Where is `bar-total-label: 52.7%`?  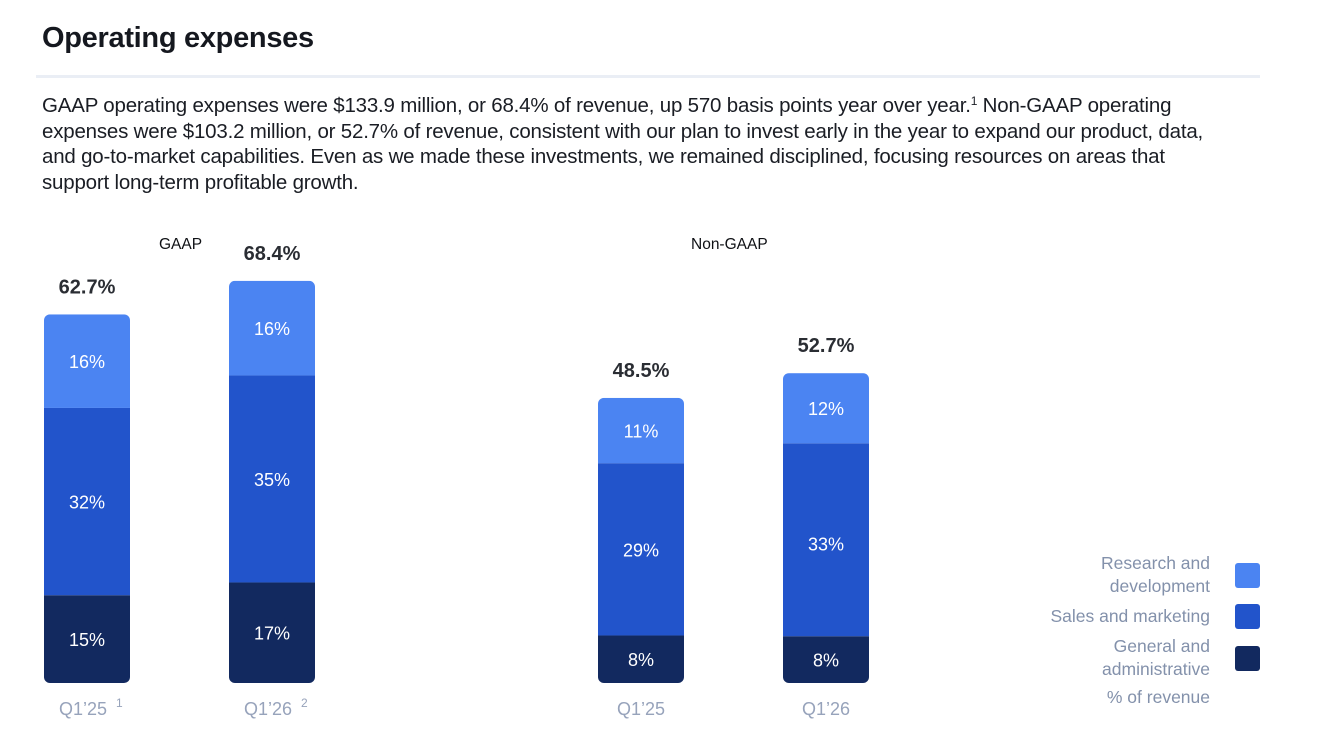
bar-total-label: 52.7% is located at coordinates (826, 346).